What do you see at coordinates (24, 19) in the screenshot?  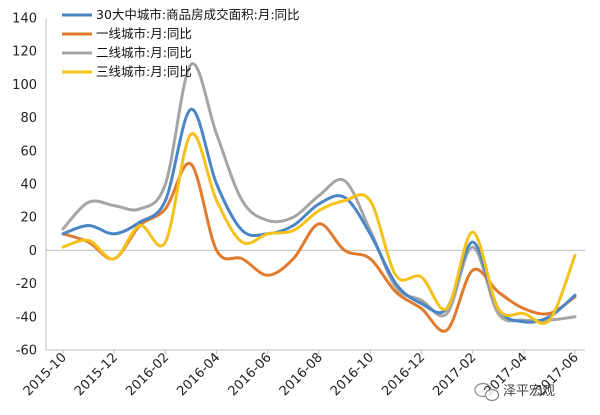 I see `y-tick-label: 140` at bounding box center [24, 19].